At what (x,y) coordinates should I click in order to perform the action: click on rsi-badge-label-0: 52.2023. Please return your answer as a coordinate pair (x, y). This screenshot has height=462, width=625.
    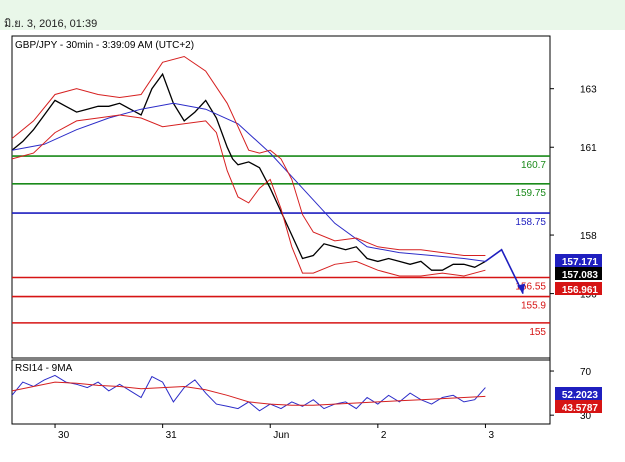
    Looking at the image, I should click on (580, 395).